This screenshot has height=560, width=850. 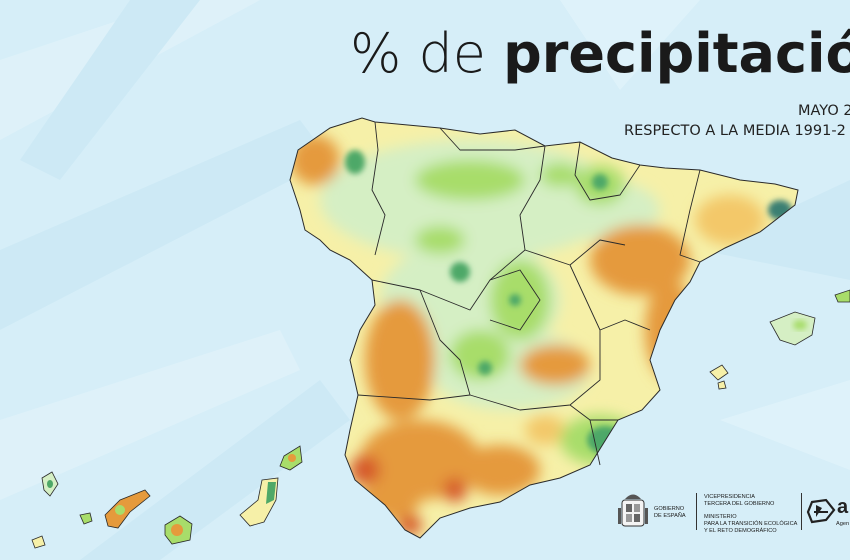 I want to click on title-bold: precipitació, so click(x=676, y=53).